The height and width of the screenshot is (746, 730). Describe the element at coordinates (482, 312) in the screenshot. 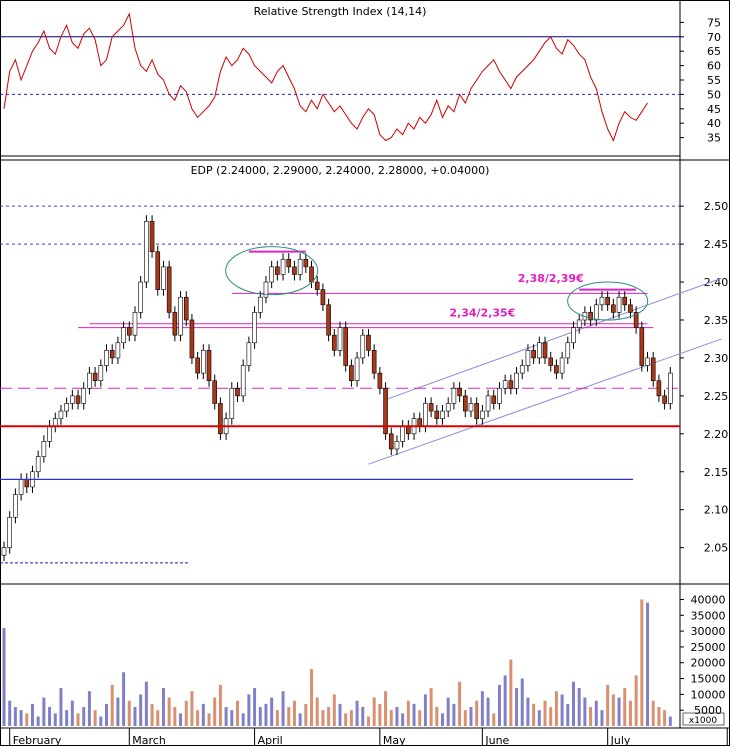

I see `price-annotation: 2,34/2,35€` at that location.